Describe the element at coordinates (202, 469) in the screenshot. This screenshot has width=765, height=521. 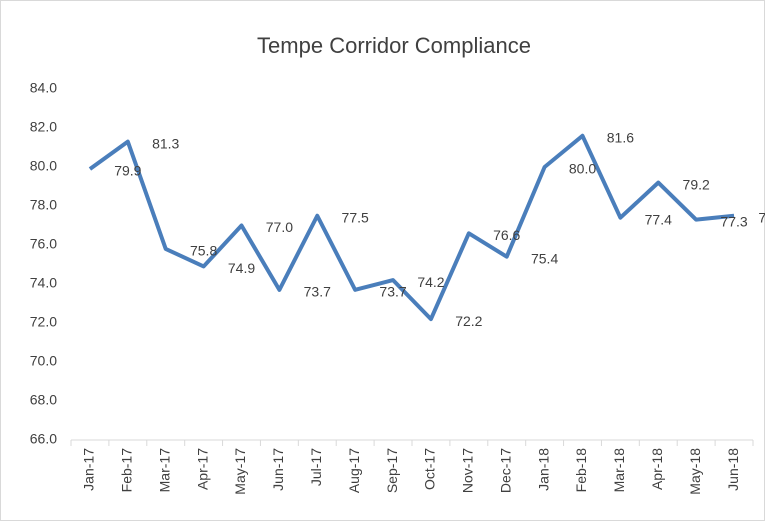
I see `x-tick-label: Apr-17` at that location.